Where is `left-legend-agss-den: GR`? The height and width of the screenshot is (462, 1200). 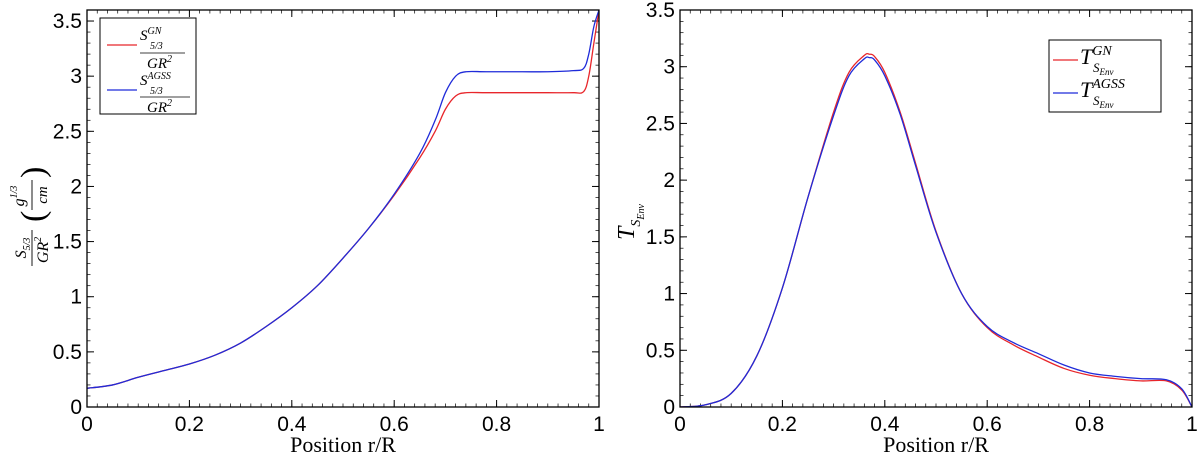
left-legend-agss-den: GR is located at coordinates (157, 108).